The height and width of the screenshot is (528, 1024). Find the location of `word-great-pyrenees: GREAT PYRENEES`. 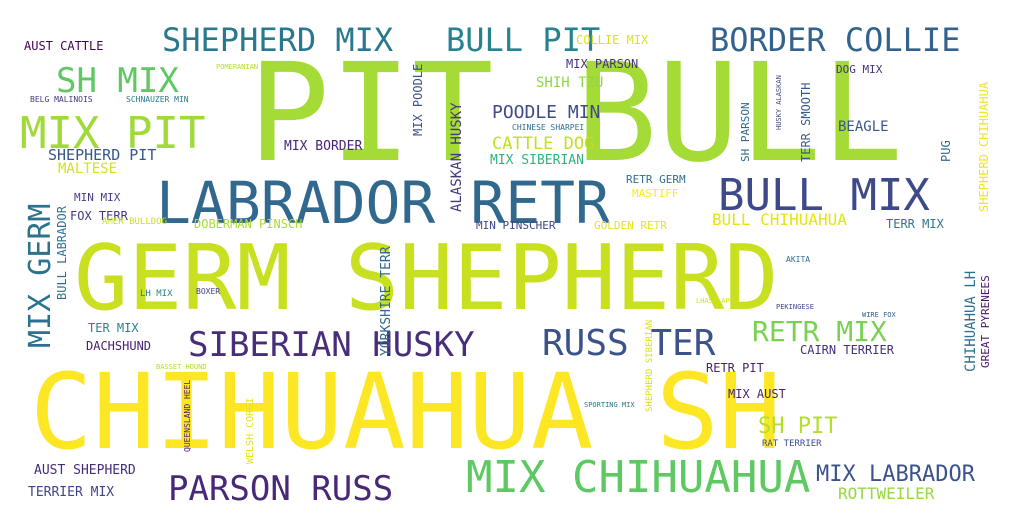

word-great-pyrenees: GREAT PYRENEES is located at coordinates (985, 321).